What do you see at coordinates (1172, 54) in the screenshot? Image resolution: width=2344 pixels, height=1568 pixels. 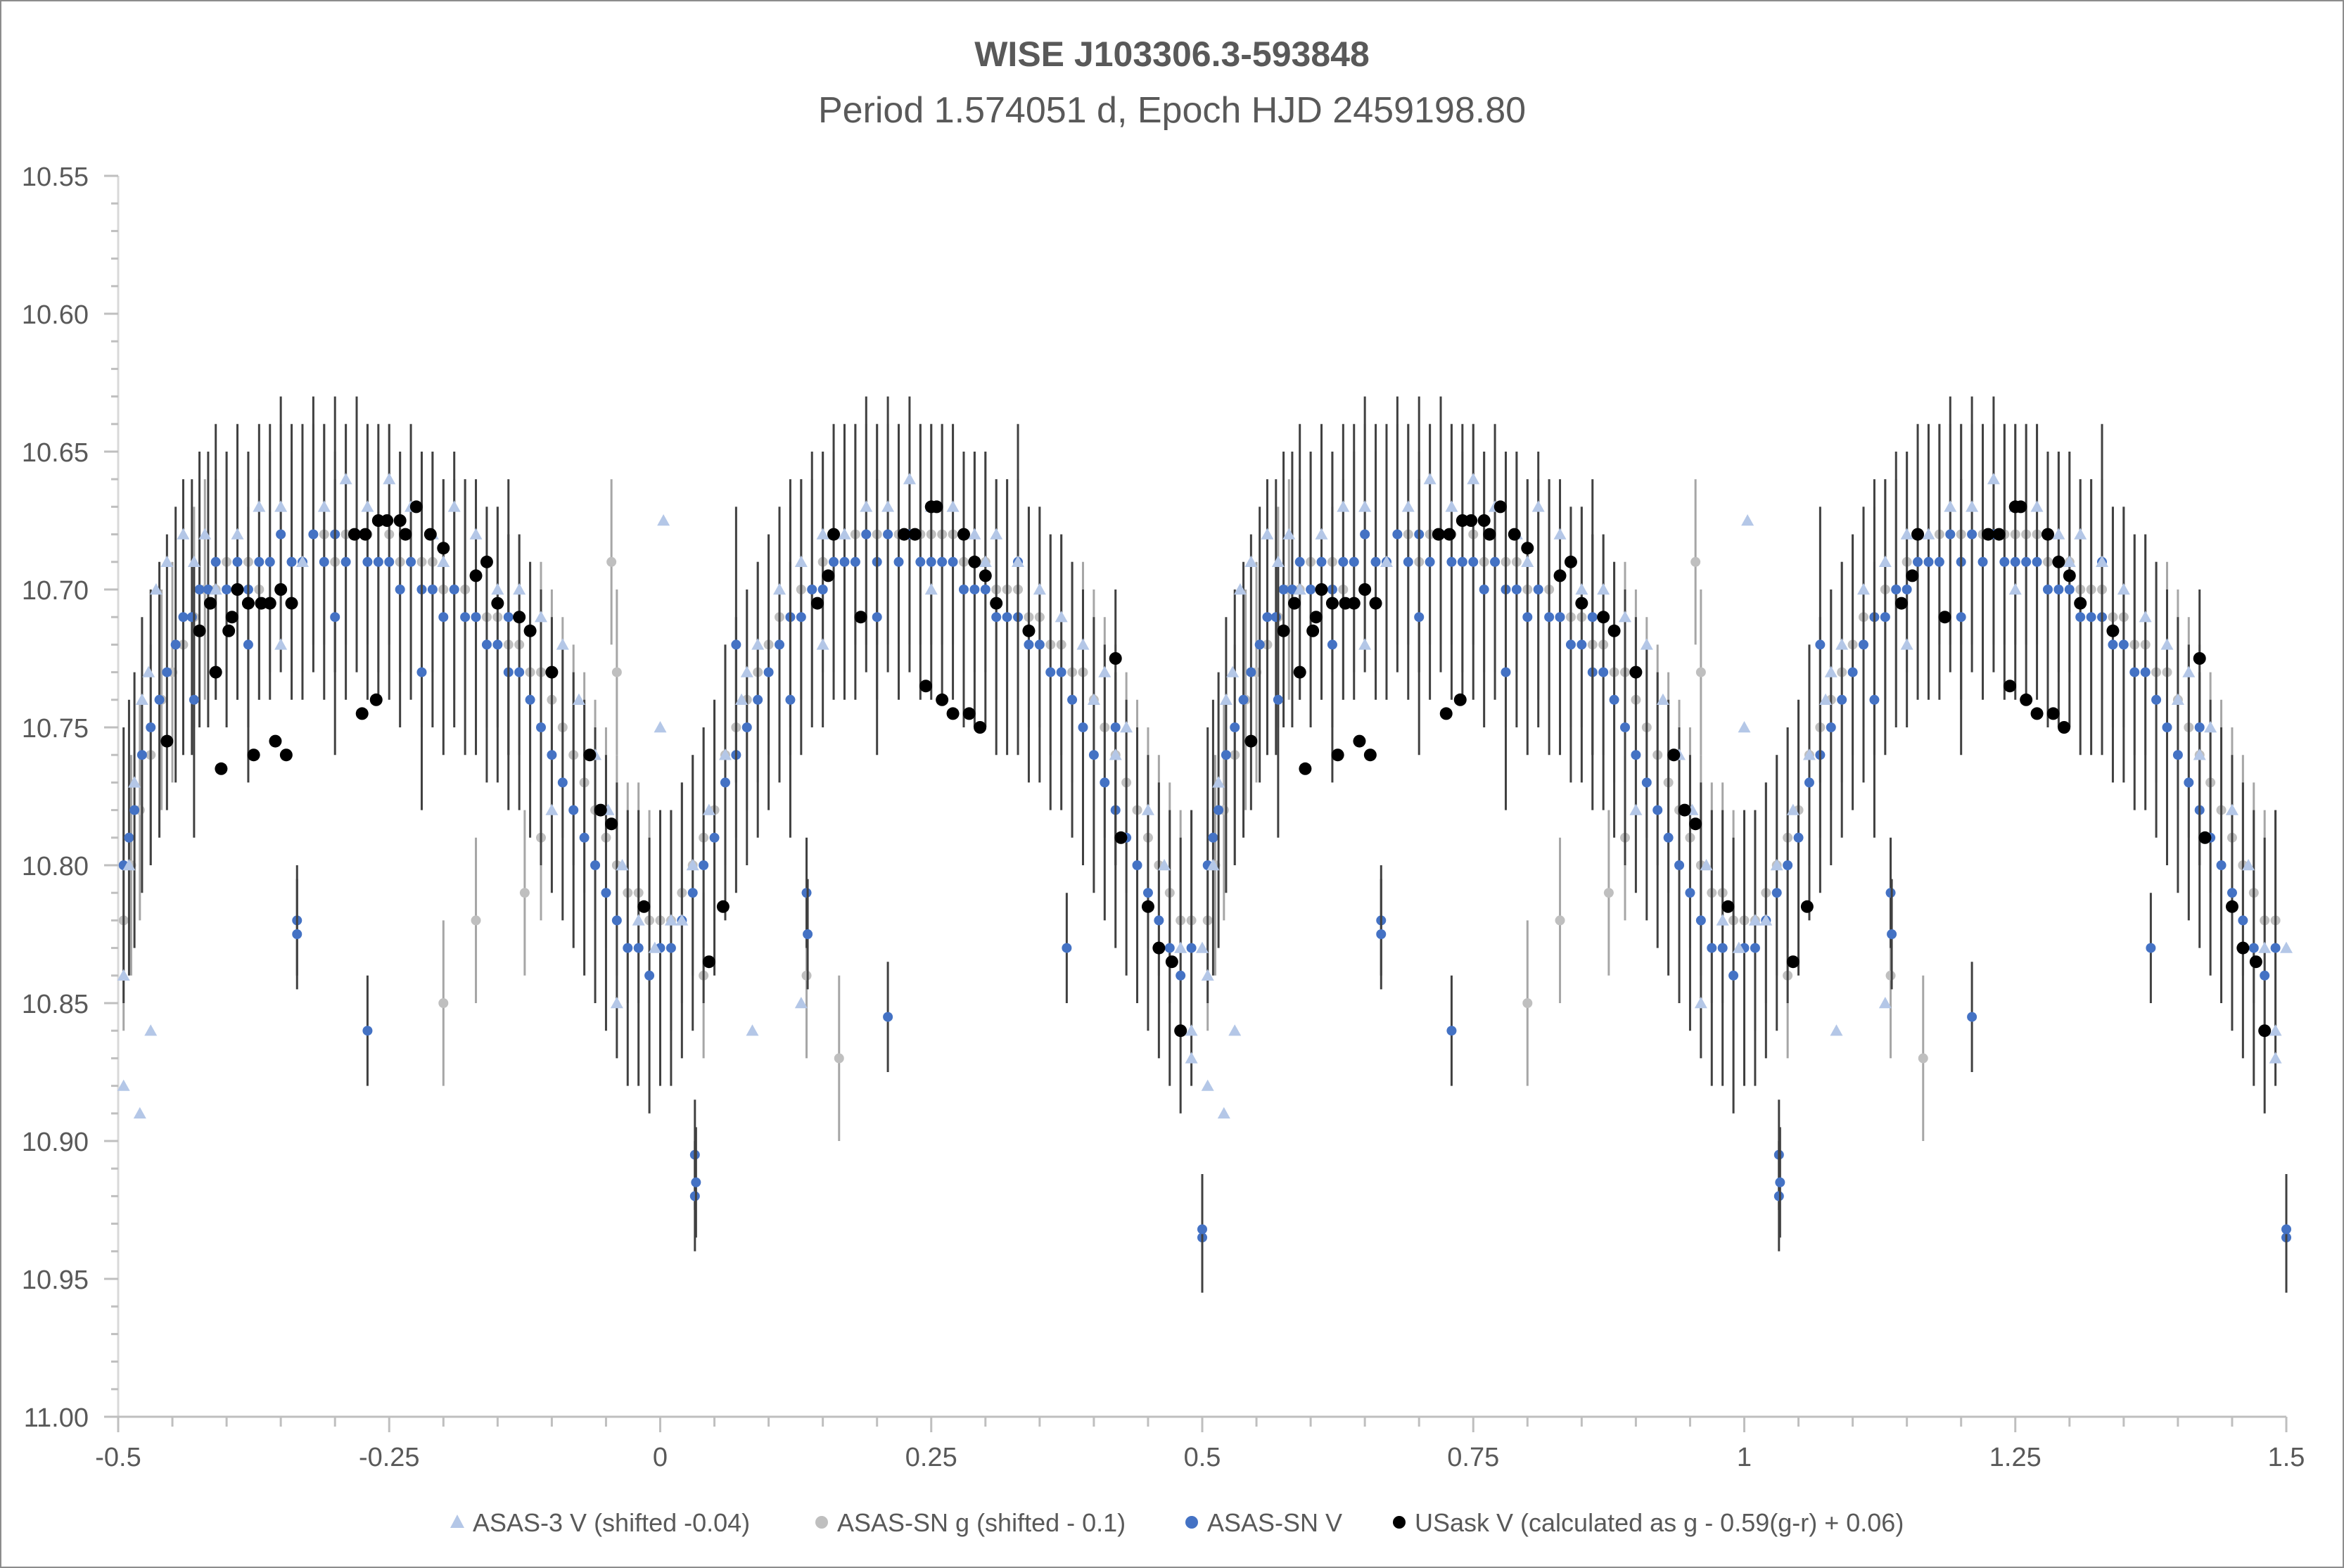 I see `chart-title: WISE J103306.3-593848` at bounding box center [1172, 54].